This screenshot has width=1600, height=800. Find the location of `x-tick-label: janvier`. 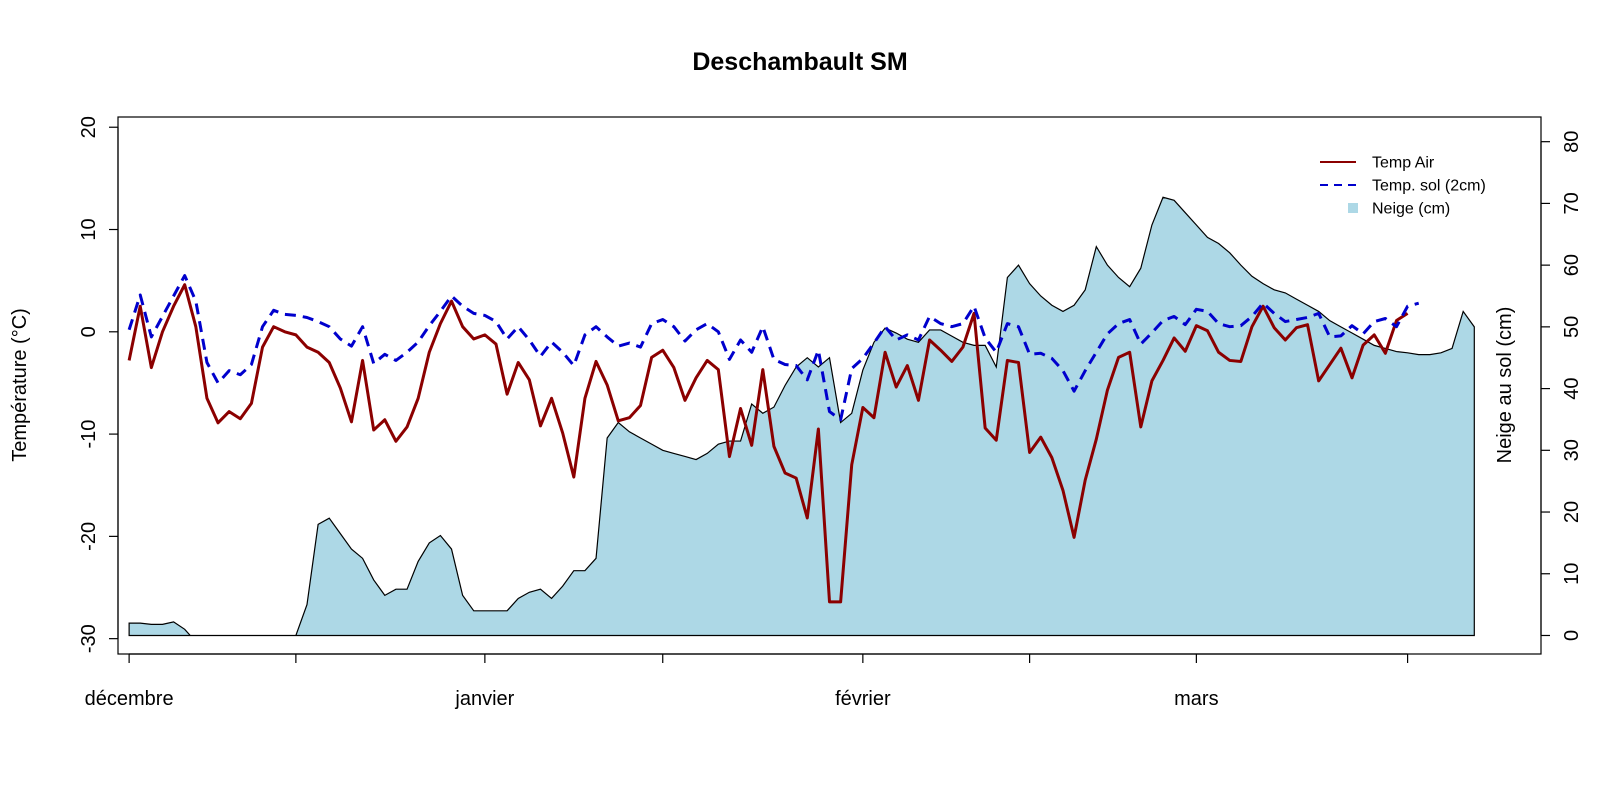

x-tick-label: janvier is located at coordinates (484, 699).